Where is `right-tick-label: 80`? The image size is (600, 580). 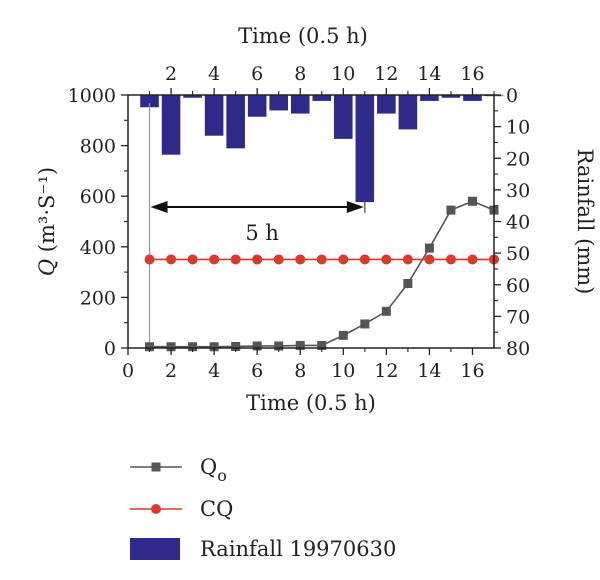 right-tick-label: 80 is located at coordinates (518, 349).